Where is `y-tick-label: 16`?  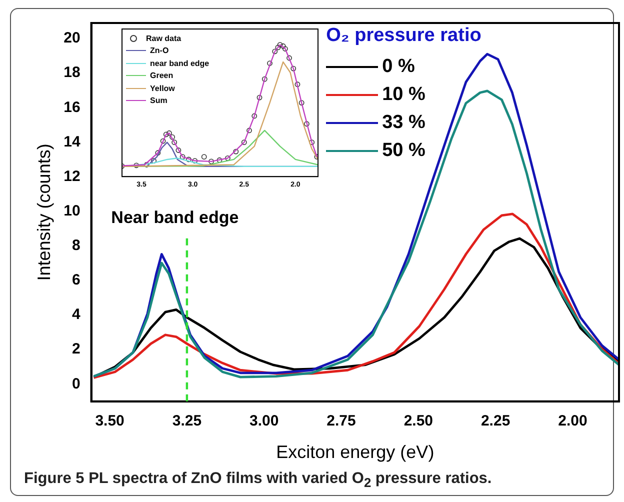
y-tick-label: 16 is located at coordinates (72, 107).